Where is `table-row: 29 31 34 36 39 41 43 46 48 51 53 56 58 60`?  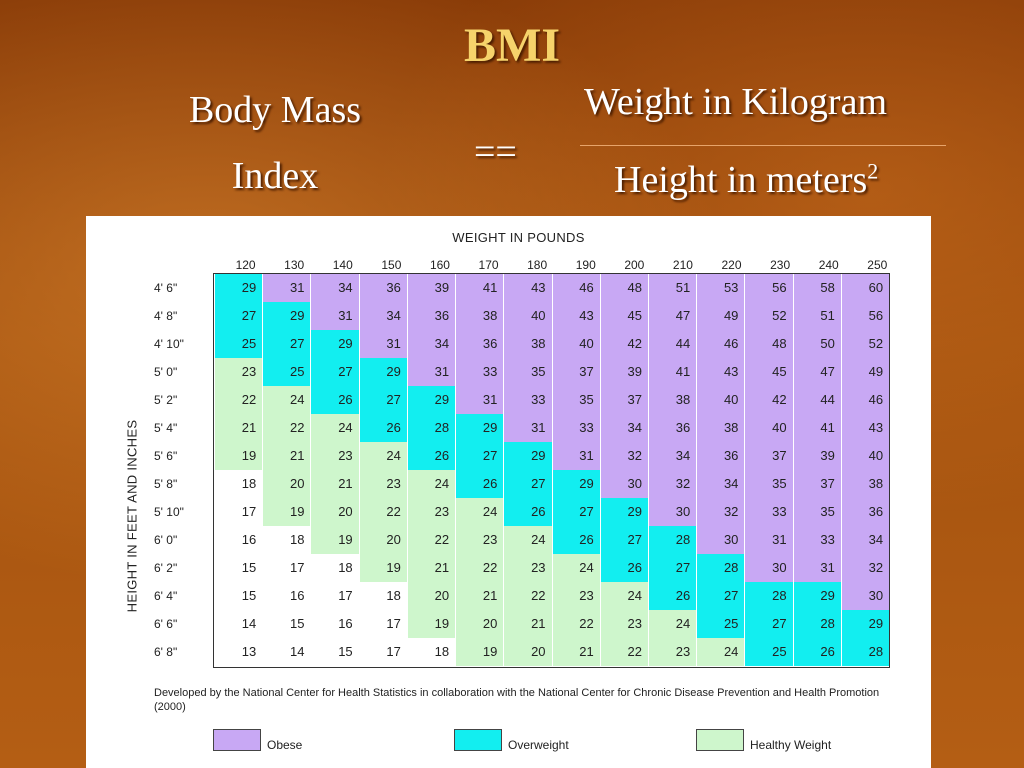
table-row: 29 31 34 36 39 41 43 46 48 51 53 56 58 60 is located at coordinates (552, 288).